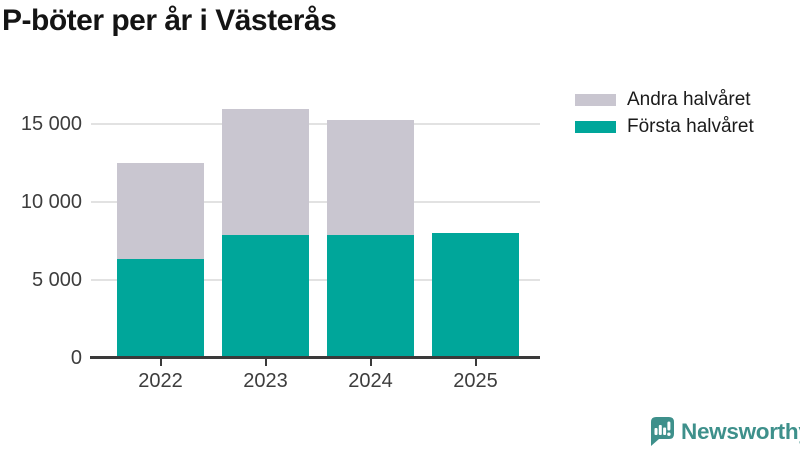 The width and height of the screenshot is (800, 450). Describe the element at coordinates (315, 357) in the screenshot. I see `x-axis-line` at that location.